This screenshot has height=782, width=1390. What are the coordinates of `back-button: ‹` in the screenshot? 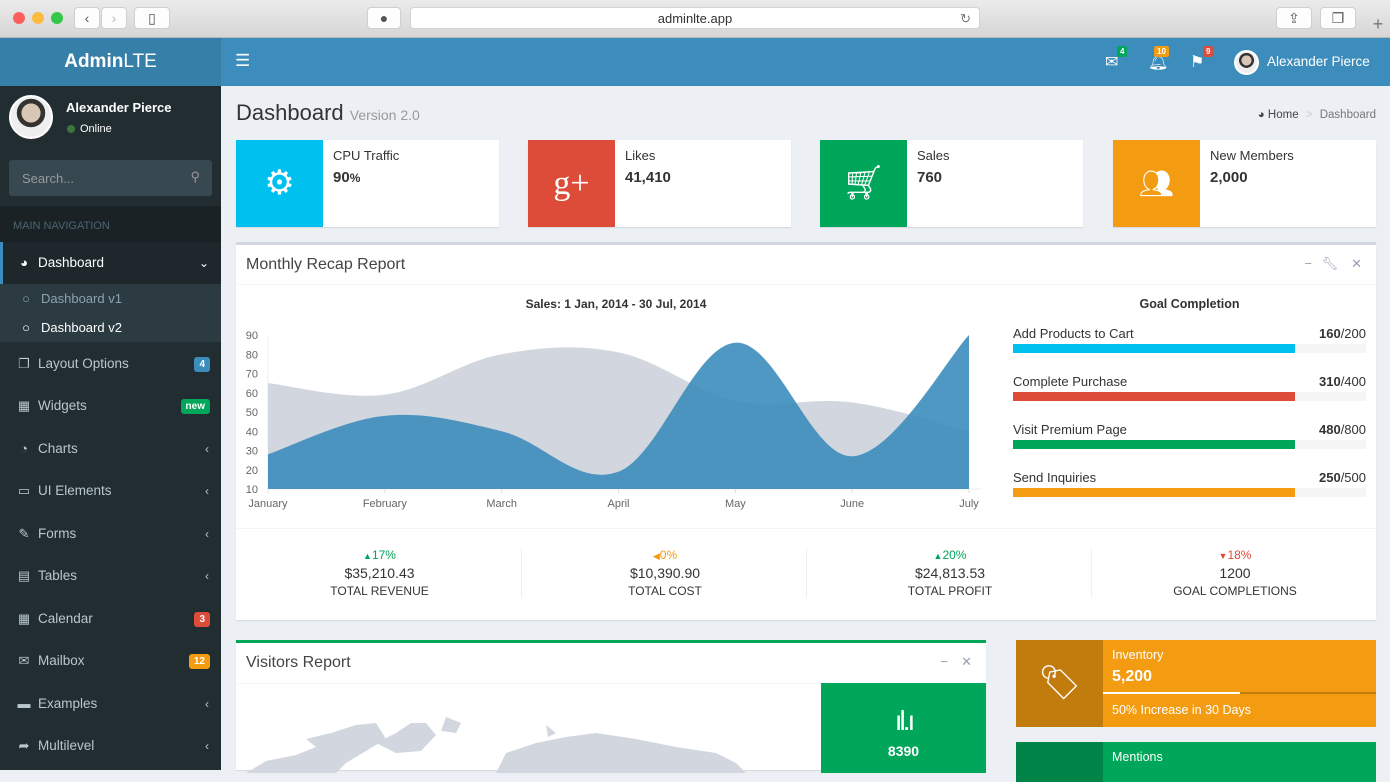 It's located at (87, 18).